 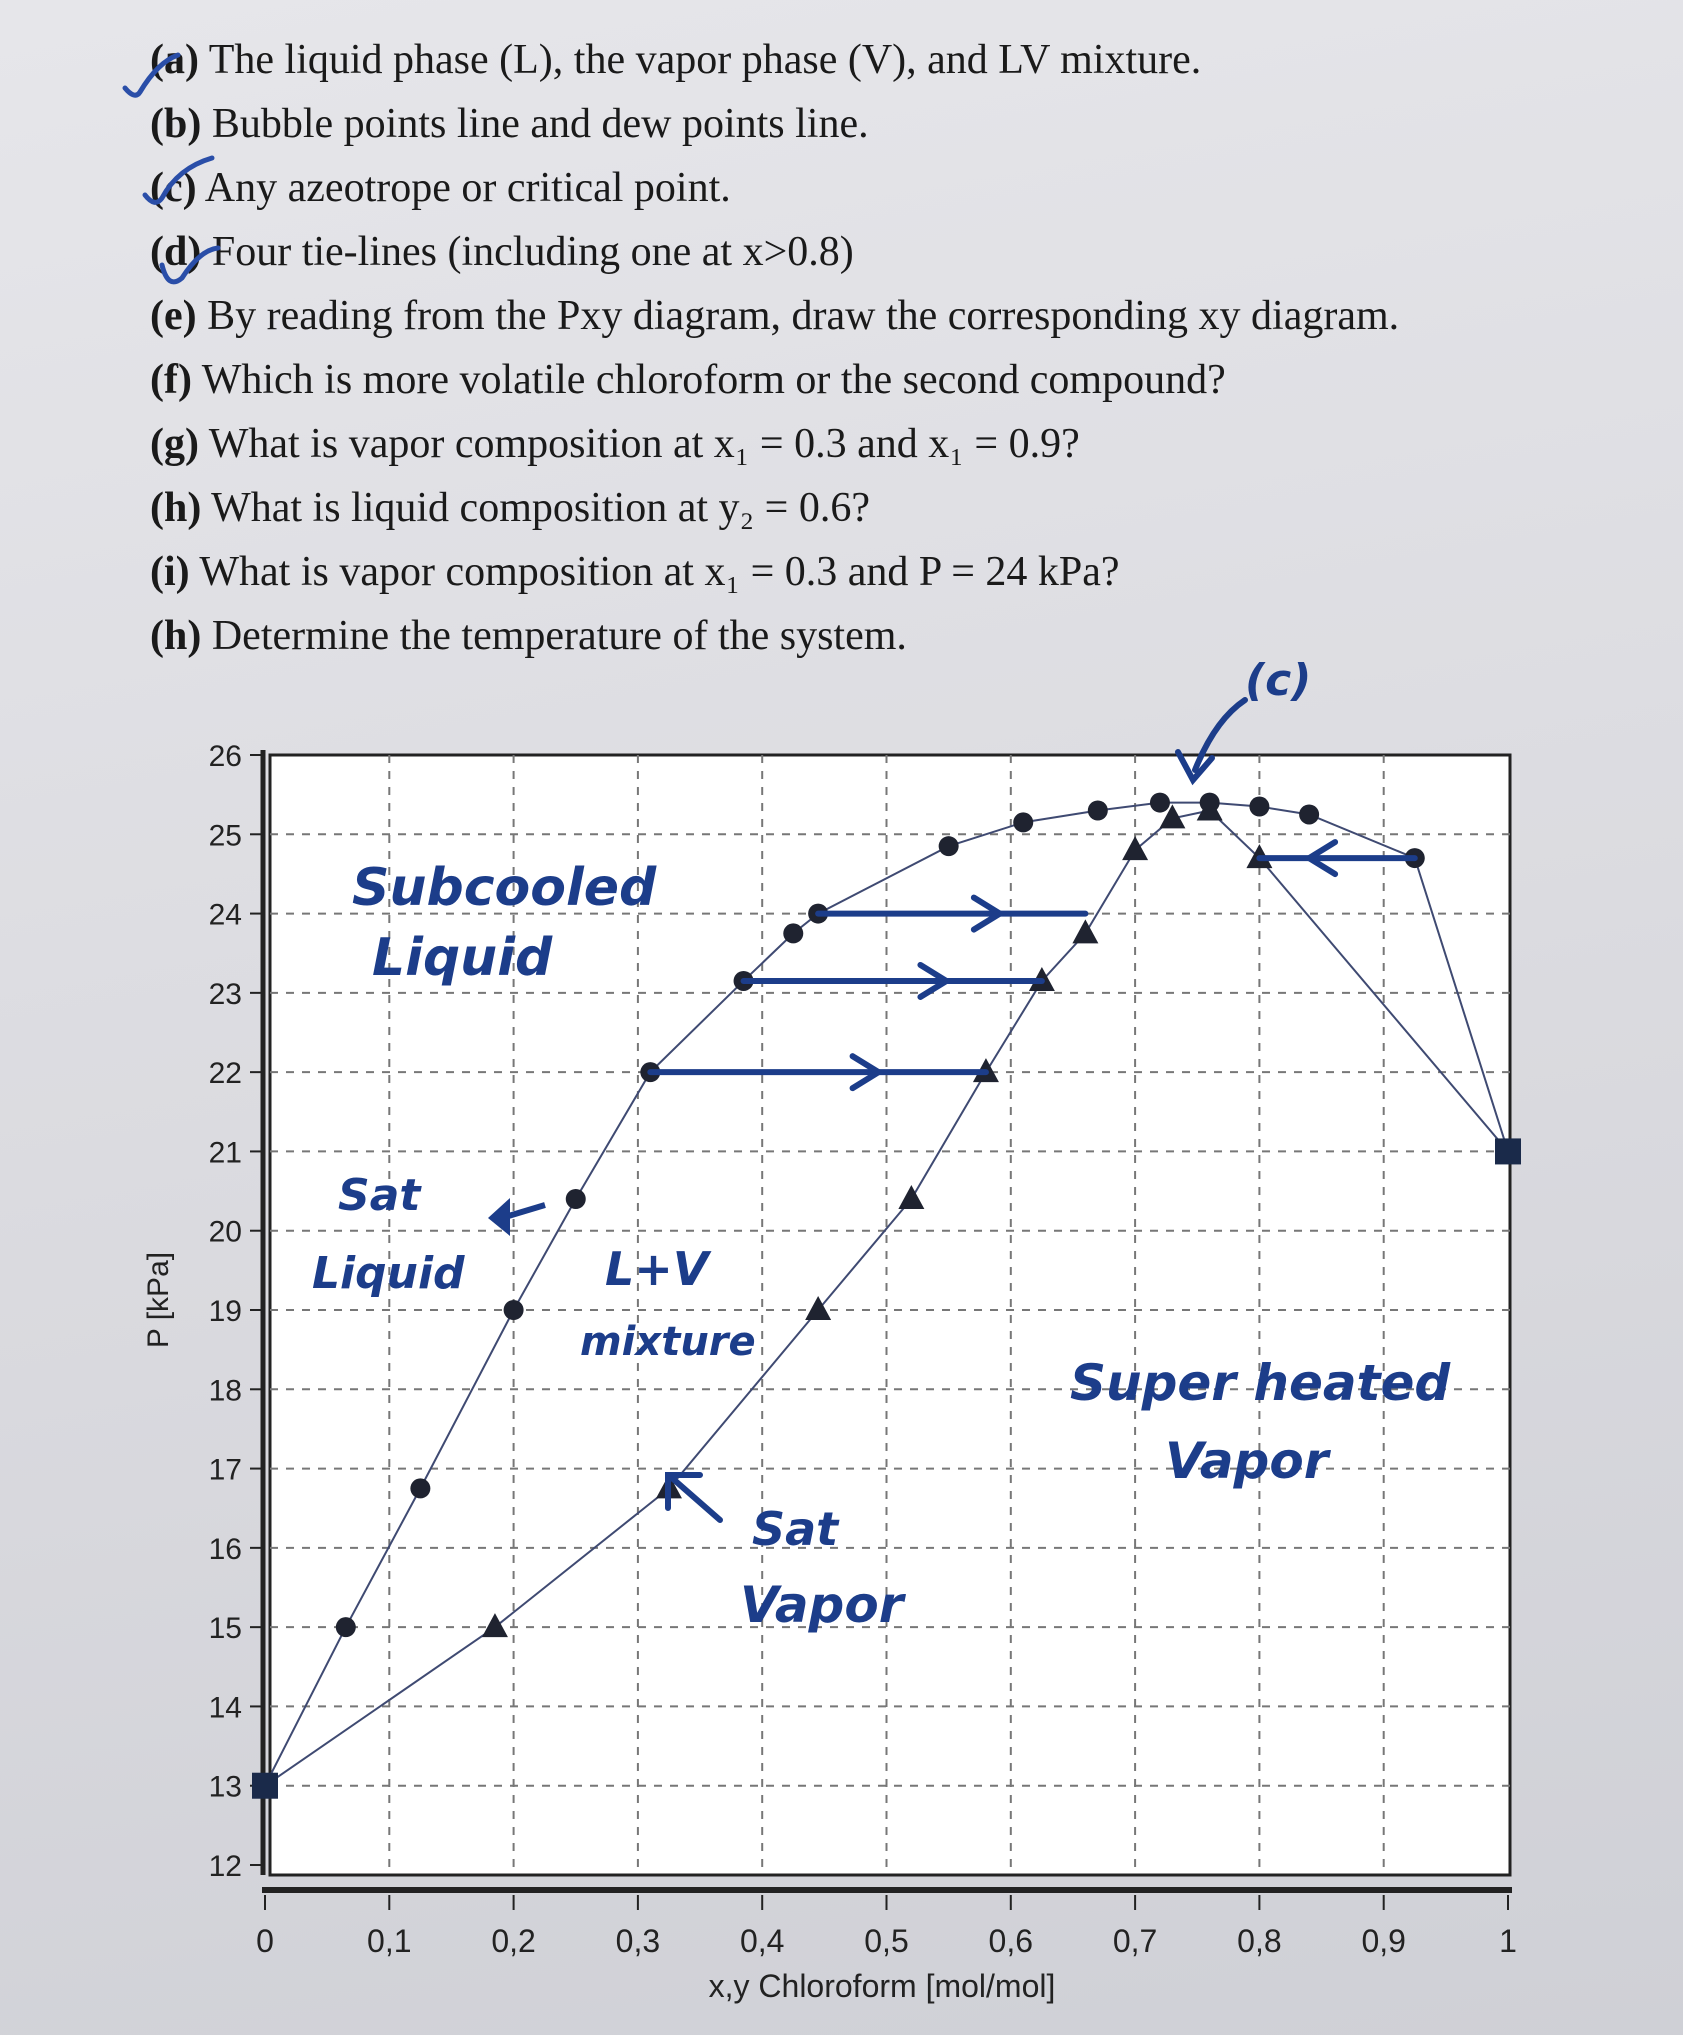 What do you see at coordinates (158, 1300) in the screenshot?
I see `y-axis-label: P [kPa]` at bounding box center [158, 1300].